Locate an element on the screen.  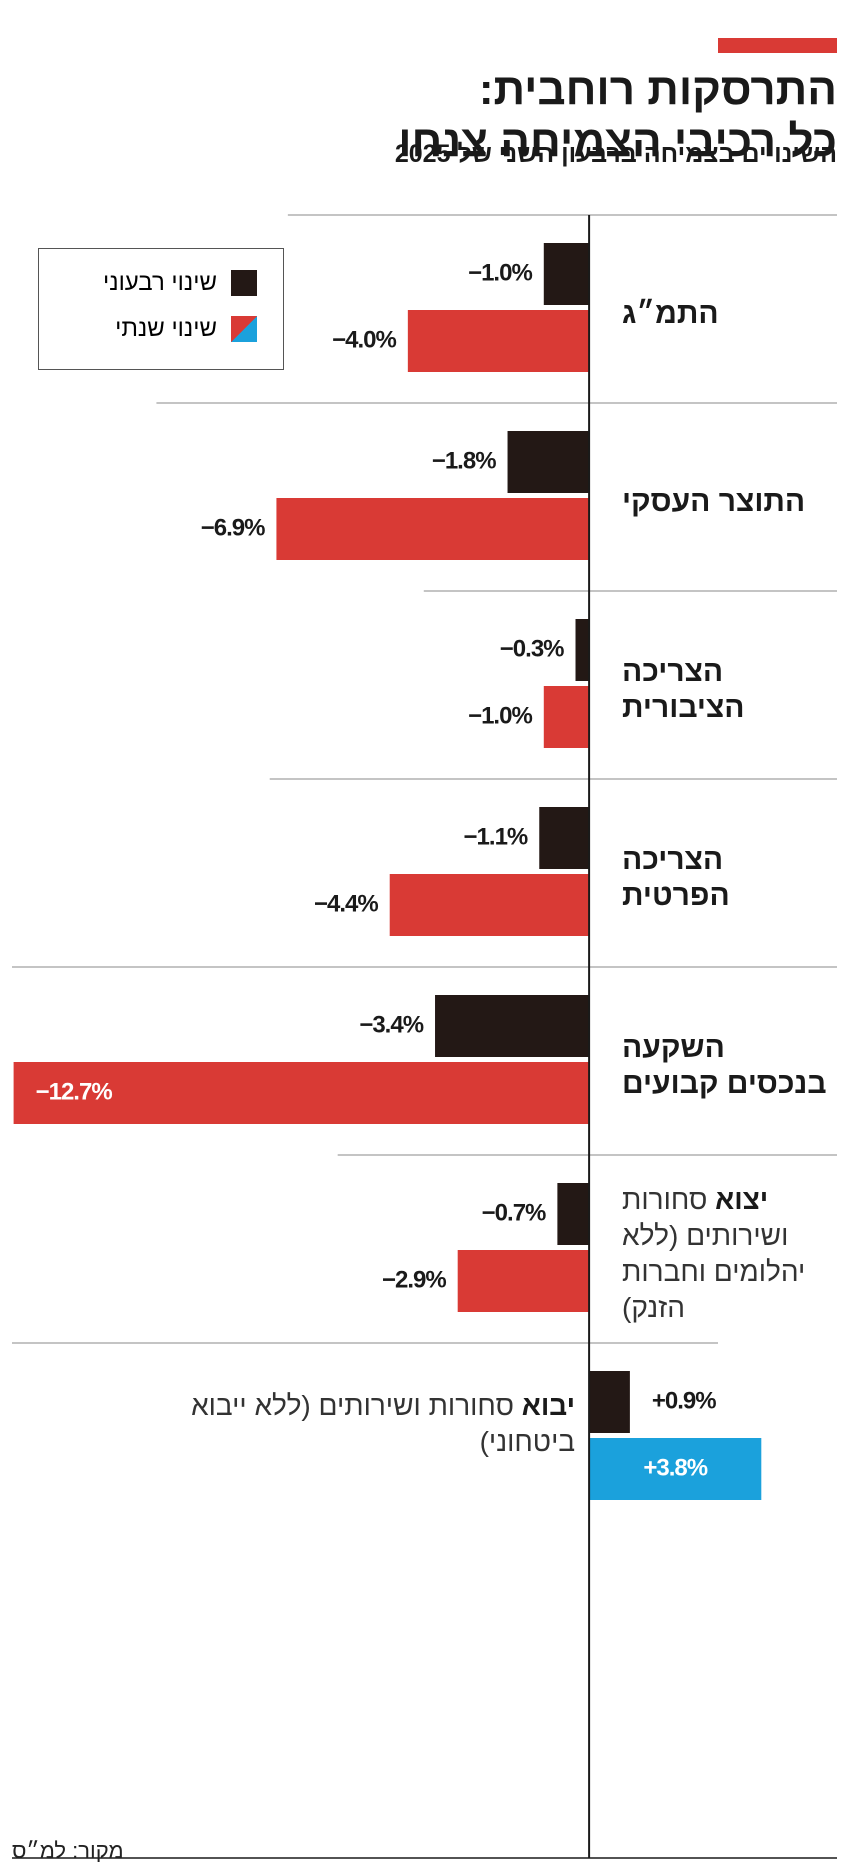
value-label: −2.9% is located at coordinates (414, 1279).